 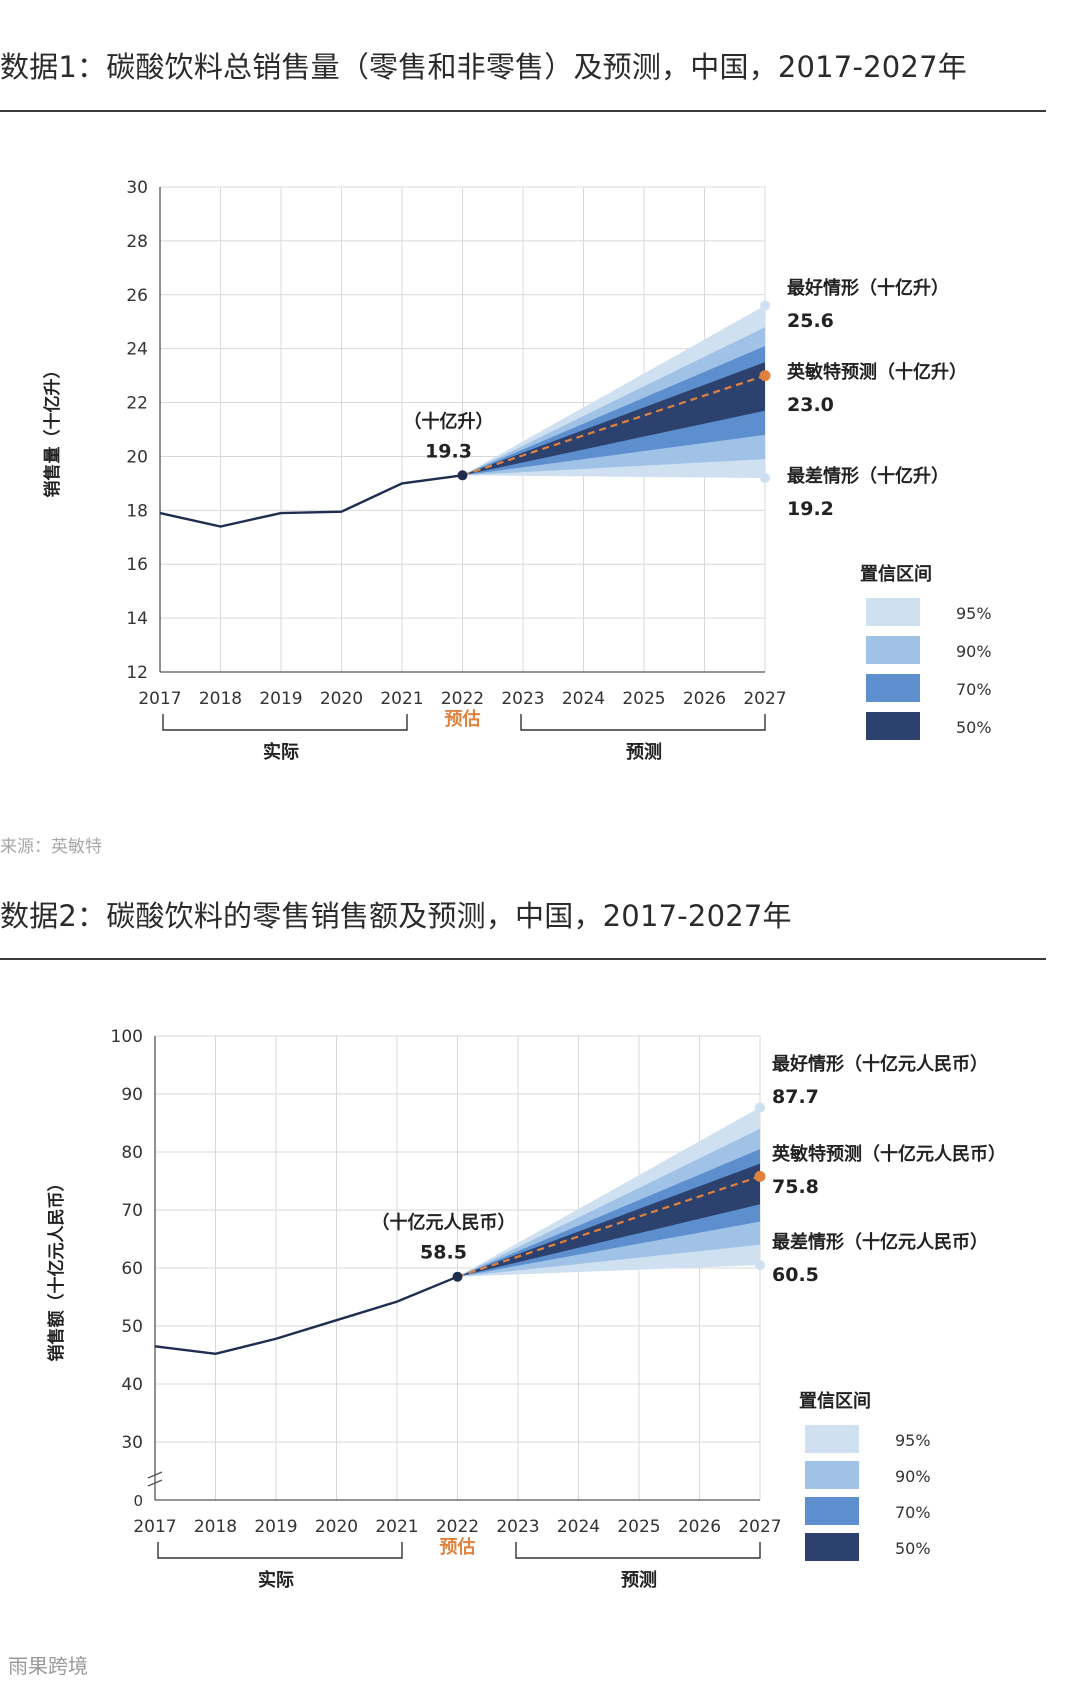 I want to click on figure2-title: 数据2：碳酸饮料的零售销售额及预测，中国，2017-2027年, so click(x=396, y=916).